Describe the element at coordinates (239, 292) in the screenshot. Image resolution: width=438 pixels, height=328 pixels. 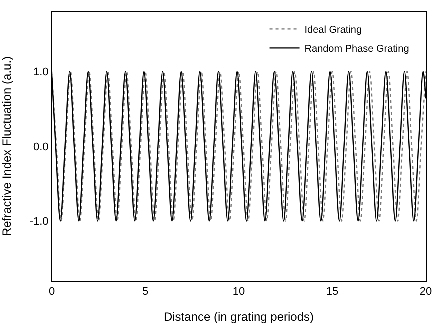
I see `x-tick-label: 10` at that location.